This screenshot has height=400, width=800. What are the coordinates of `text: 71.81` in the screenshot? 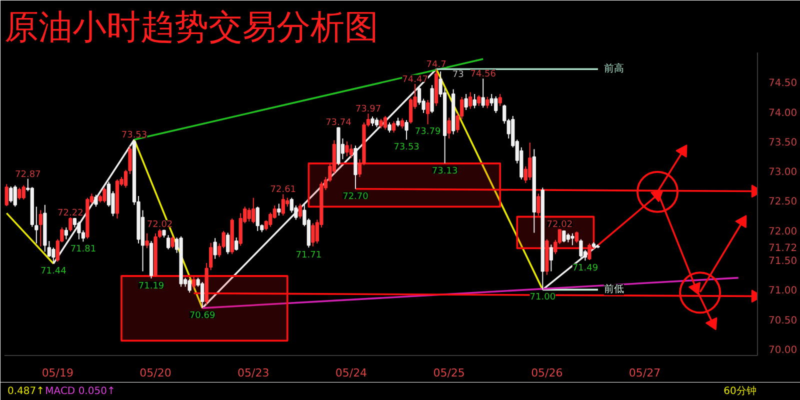 It's located at (83, 249).